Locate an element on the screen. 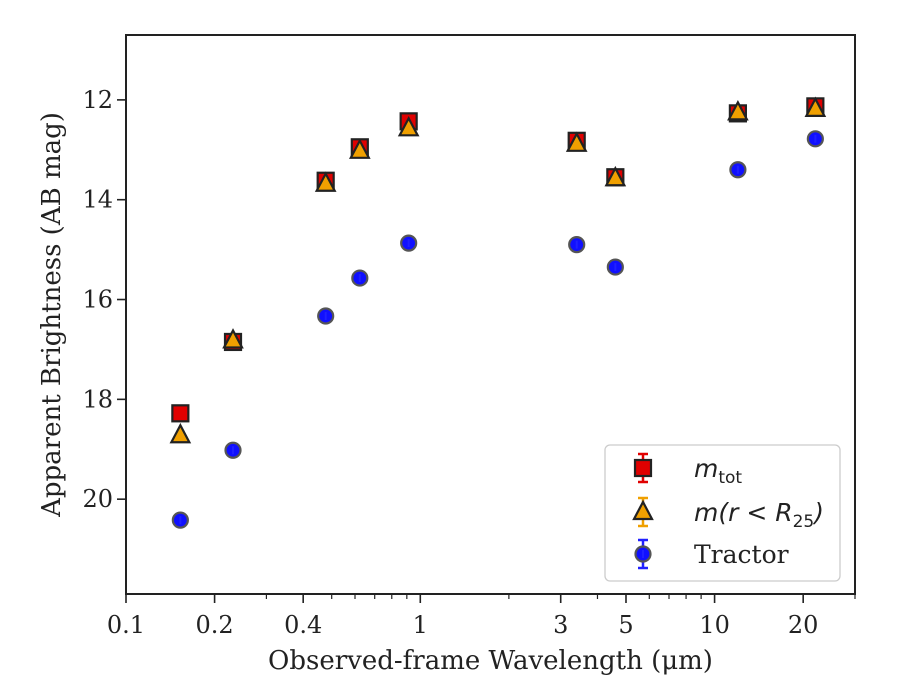 The height and width of the screenshot is (700, 900). y-tick-label: 14 is located at coordinates (97, 200).